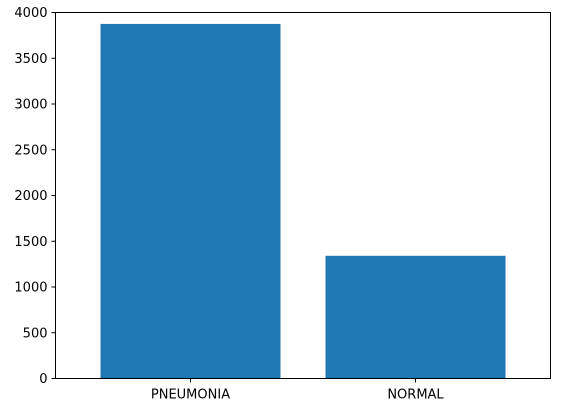 The height and width of the screenshot is (413, 561). Describe the element at coordinates (30, 13) in the screenshot. I see `y-tick-label: 4000` at that location.